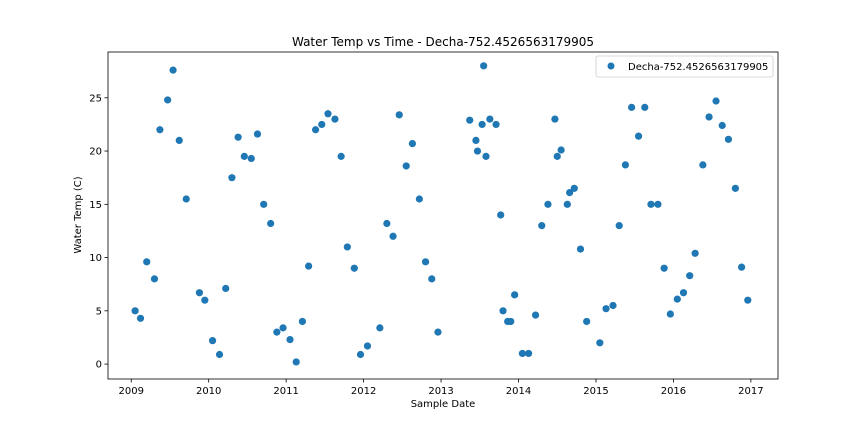 This screenshot has height=432, width=864. What do you see at coordinates (595, 391) in the screenshot?
I see `x-tick-label: 2015` at bounding box center [595, 391].